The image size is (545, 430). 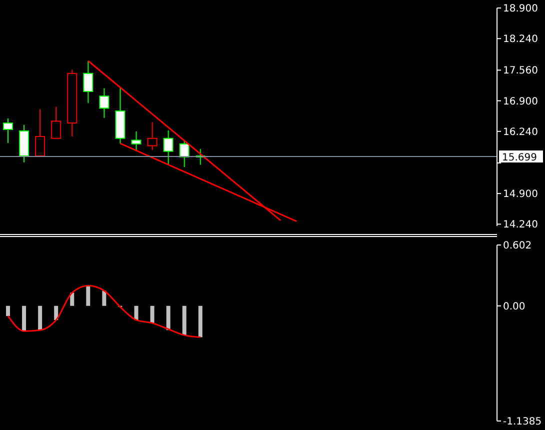 What do you see at coordinates (520, 132) in the screenshot?
I see `y-tick-label: 16.240` at bounding box center [520, 132].